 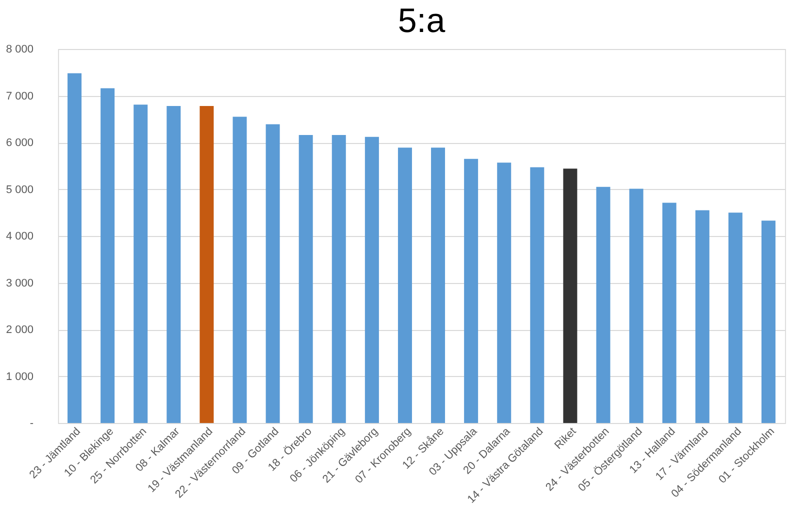 What do you see at coordinates (20, 50) in the screenshot?
I see `y-tick-label: 8 000` at bounding box center [20, 50].